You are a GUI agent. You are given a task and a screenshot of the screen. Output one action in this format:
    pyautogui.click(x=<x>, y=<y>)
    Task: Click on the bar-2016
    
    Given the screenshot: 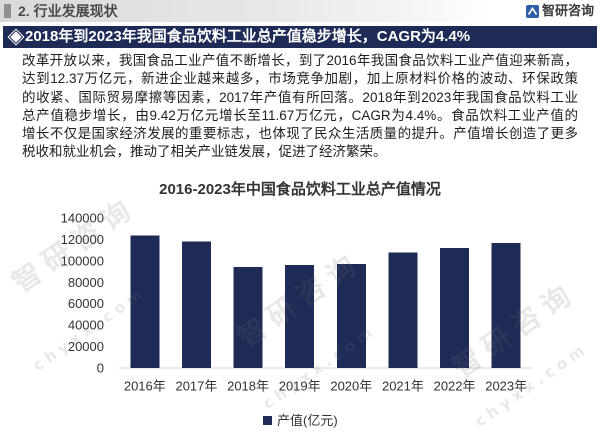 What is the action you would take?
    pyautogui.click(x=145, y=301)
    